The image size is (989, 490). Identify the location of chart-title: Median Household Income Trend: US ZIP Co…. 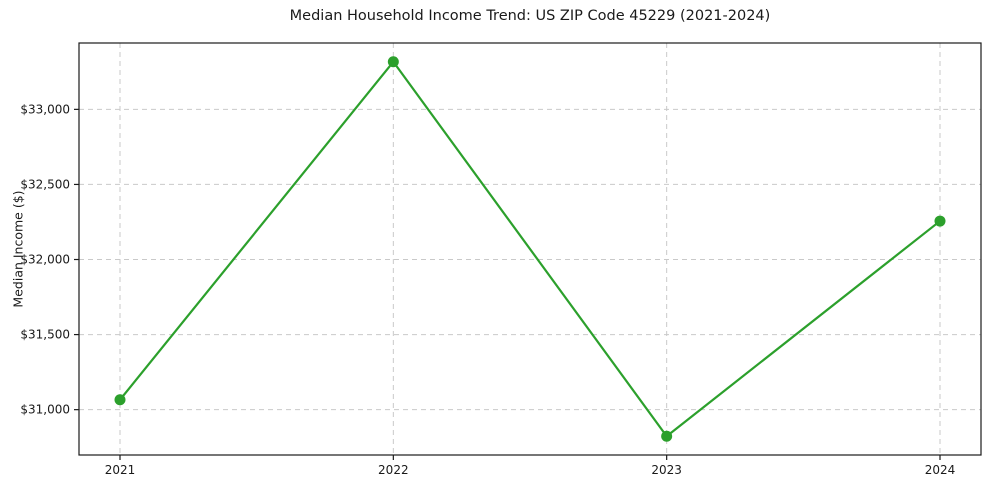
(530, 16).